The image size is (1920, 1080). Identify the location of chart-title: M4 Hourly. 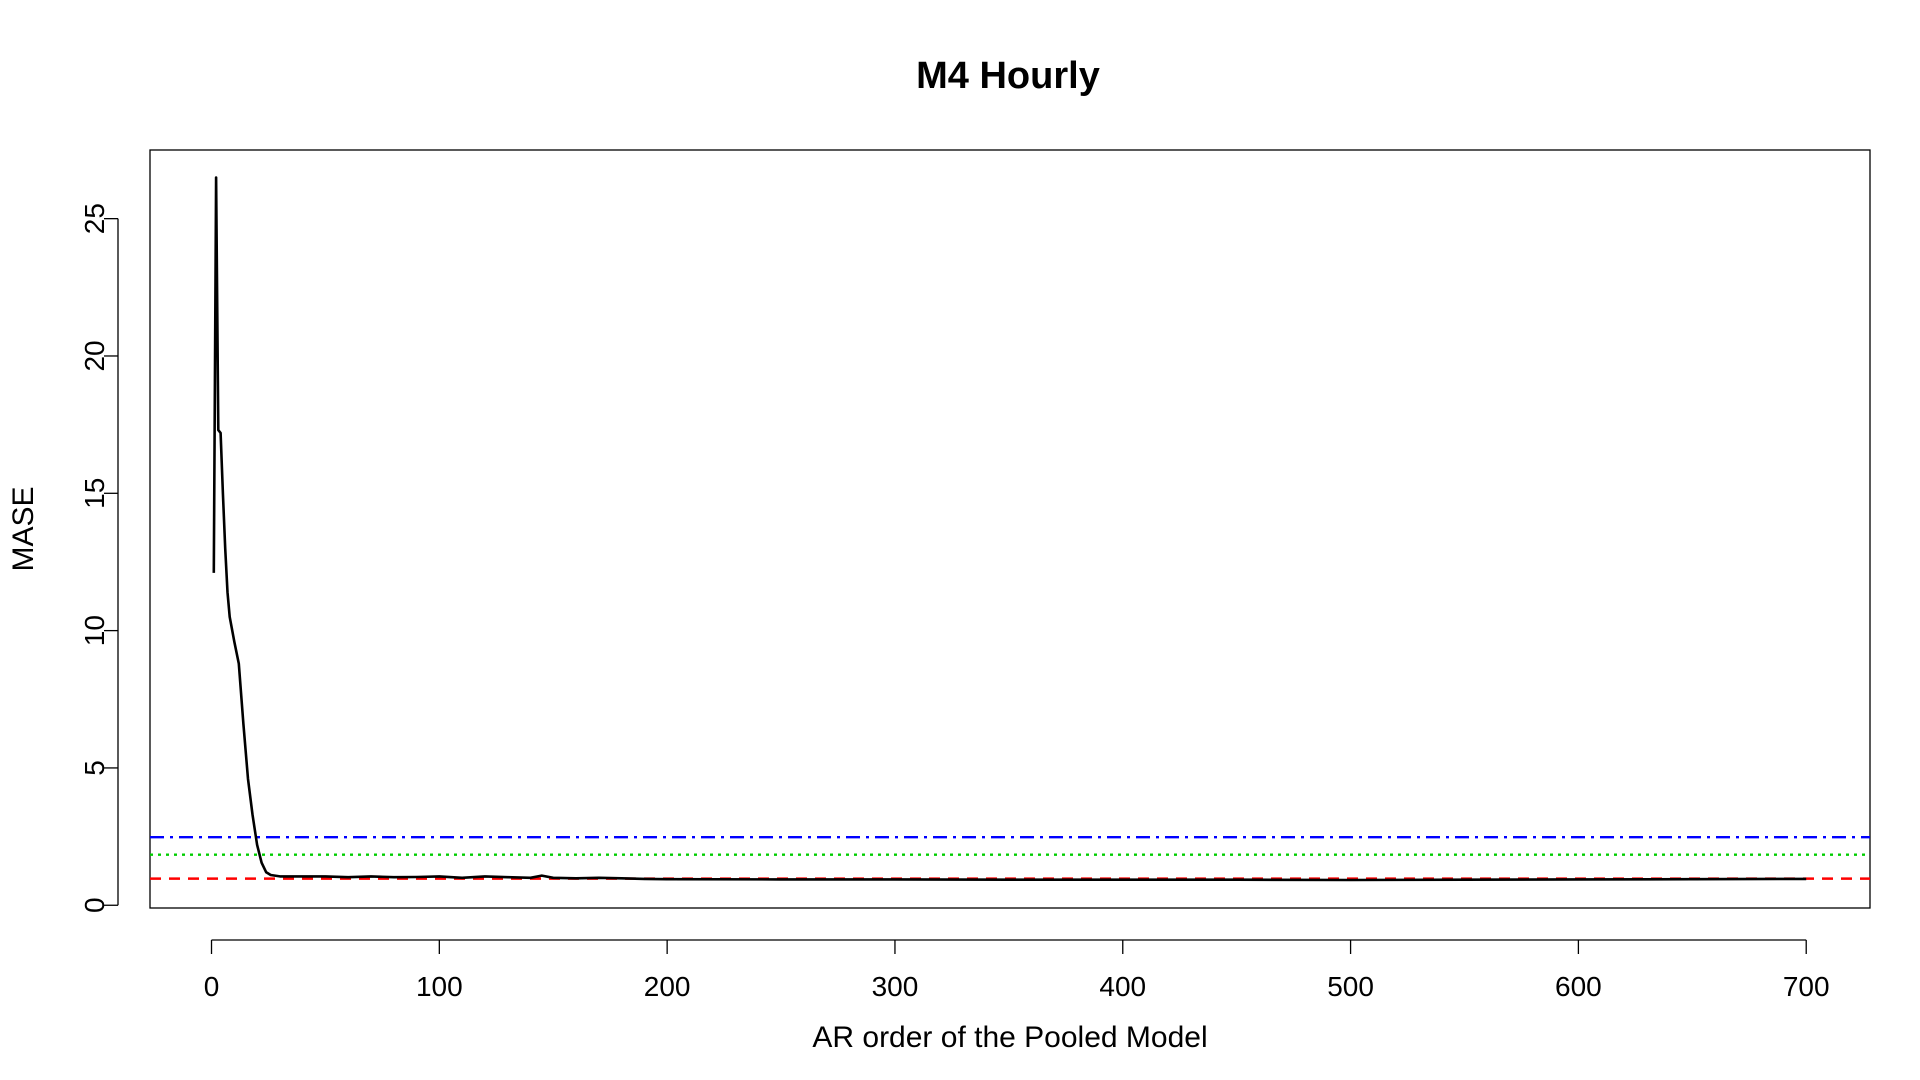
(1008, 76).